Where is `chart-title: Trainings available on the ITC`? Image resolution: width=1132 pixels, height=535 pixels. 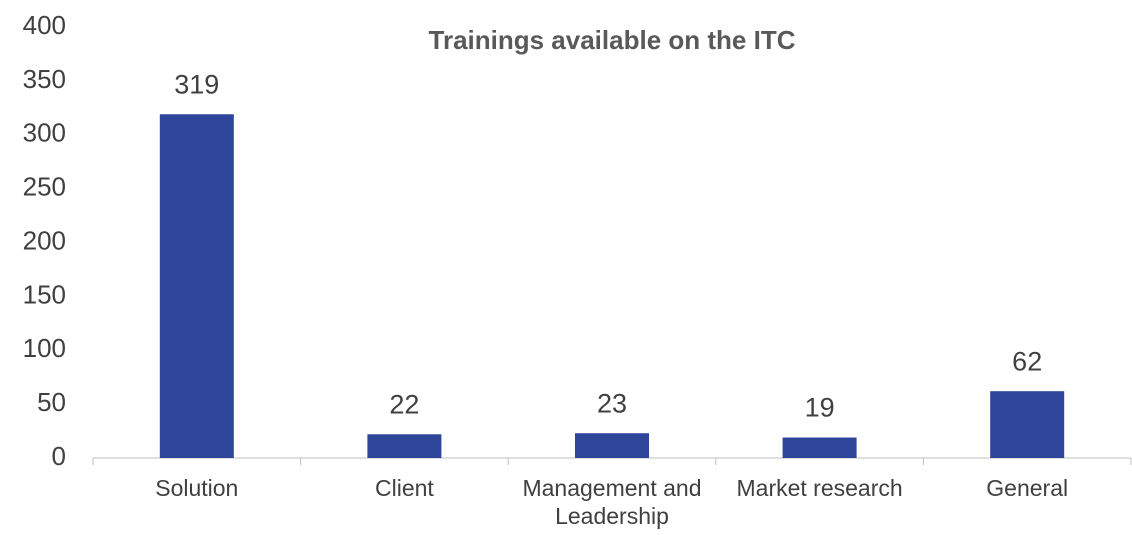
chart-title: Trainings available on the ITC is located at coordinates (612, 40).